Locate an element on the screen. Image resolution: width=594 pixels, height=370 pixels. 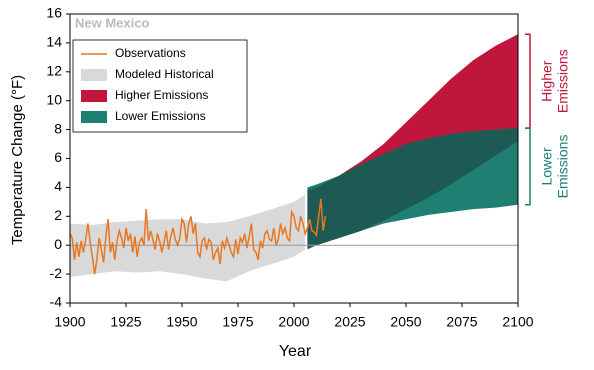
x-tick-label: 1950 is located at coordinates (181, 322).